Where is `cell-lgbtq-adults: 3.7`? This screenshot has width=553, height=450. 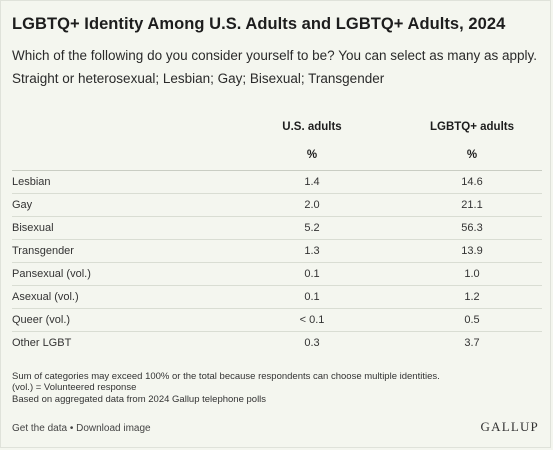
cell-lgbtq-adults: 3.7 is located at coordinates (472, 342).